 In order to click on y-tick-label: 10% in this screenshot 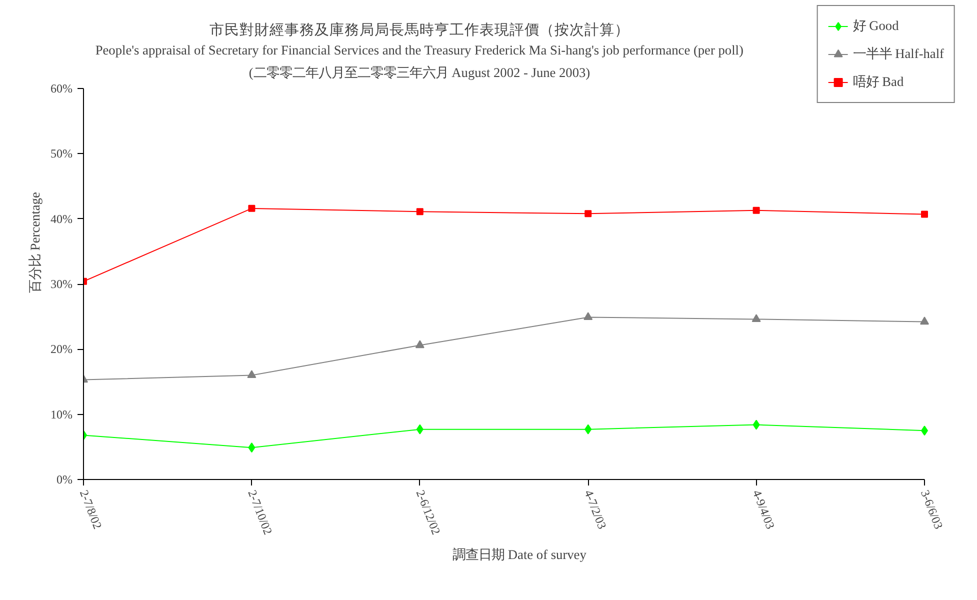, I will do `click(61, 414)`.